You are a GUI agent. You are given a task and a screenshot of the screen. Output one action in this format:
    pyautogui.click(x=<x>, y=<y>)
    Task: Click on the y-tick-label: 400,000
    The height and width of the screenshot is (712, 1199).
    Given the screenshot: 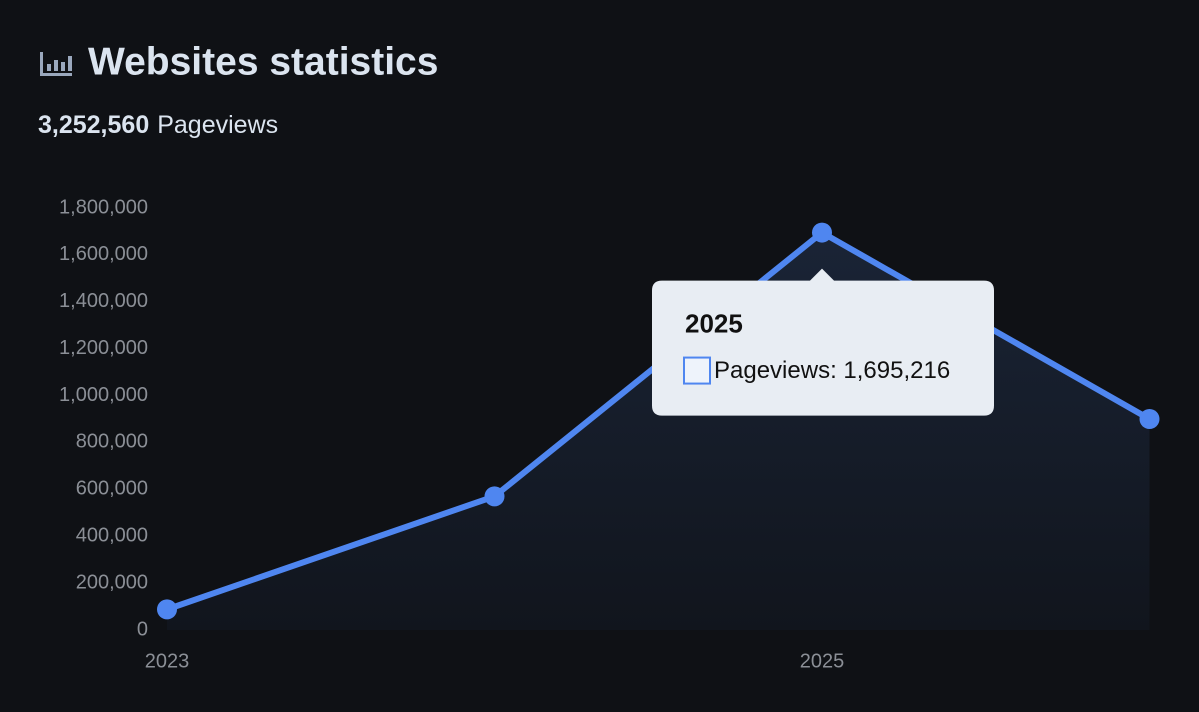 What is the action you would take?
    pyautogui.click(x=112, y=536)
    